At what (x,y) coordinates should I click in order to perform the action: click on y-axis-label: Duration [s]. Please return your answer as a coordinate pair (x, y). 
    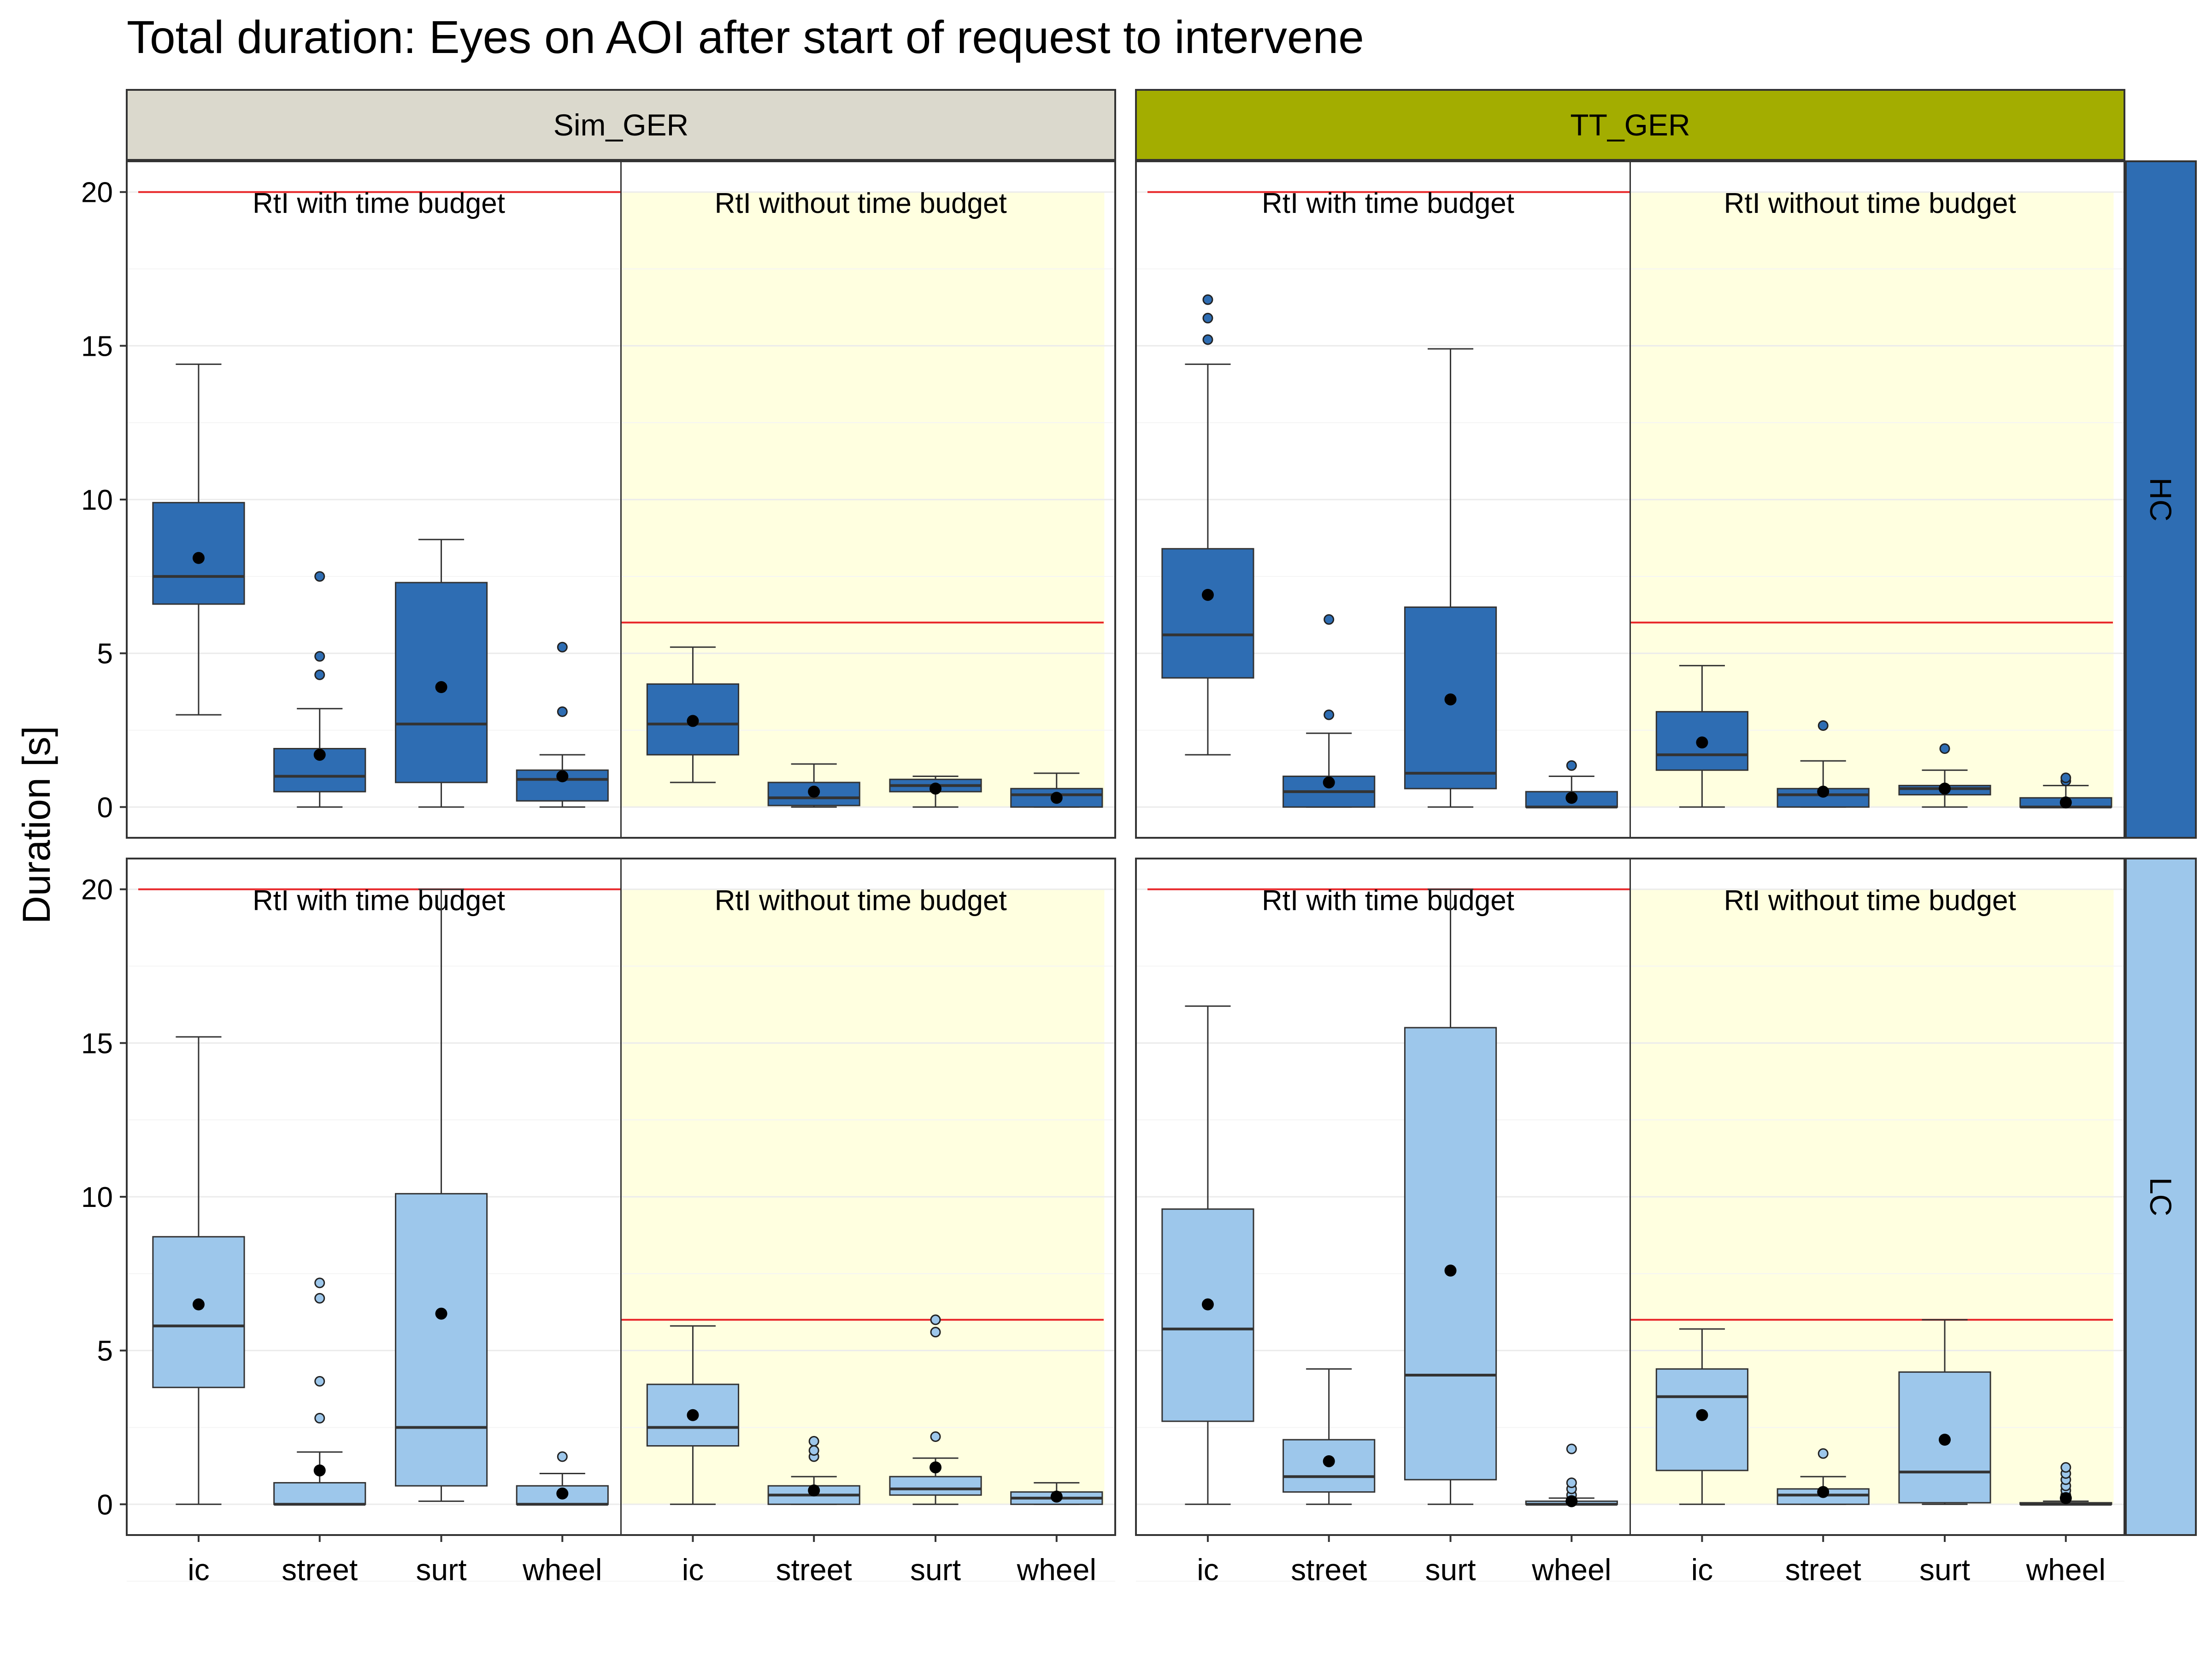
    Looking at the image, I should click on (36, 825).